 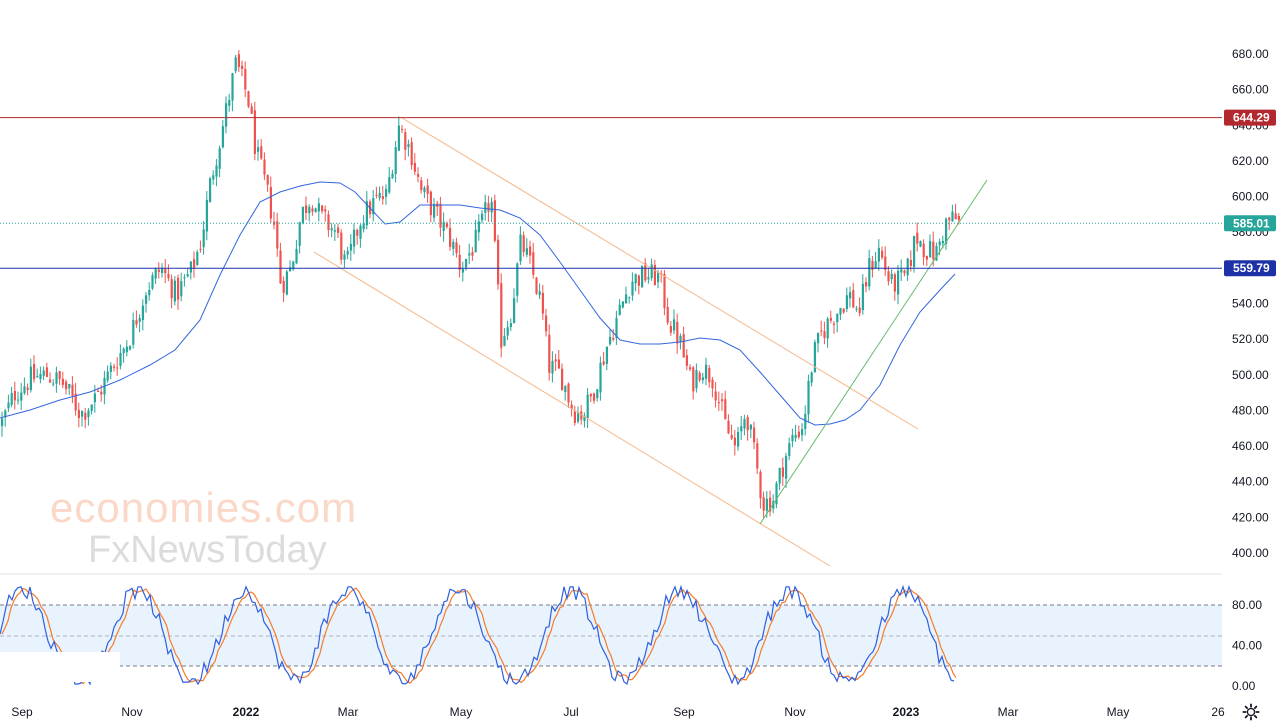 What do you see at coordinates (207, 550) in the screenshot?
I see `watermark-fxnewstoday: FxNewsToday` at bounding box center [207, 550].